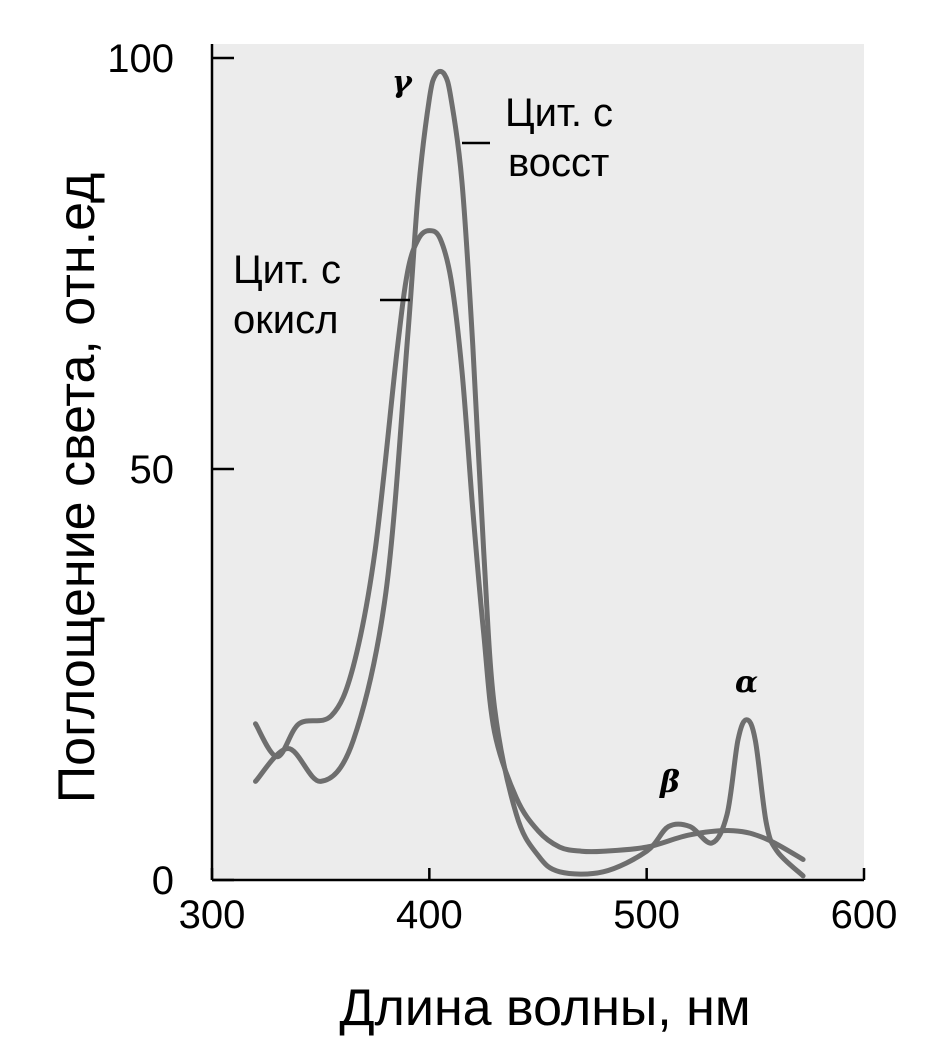 The width and height of the screenshot is (945, 1054). Describe the element at coordinates (285, 320) in the screenshot. I see `series-label-oxidized-line2: окисл` at that location.